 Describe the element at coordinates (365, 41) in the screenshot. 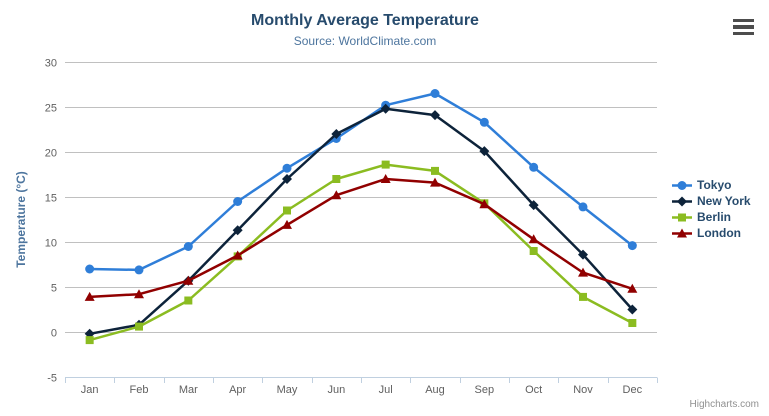

I see `chart-subtitle: Source: WorldClimate.com` at that location.